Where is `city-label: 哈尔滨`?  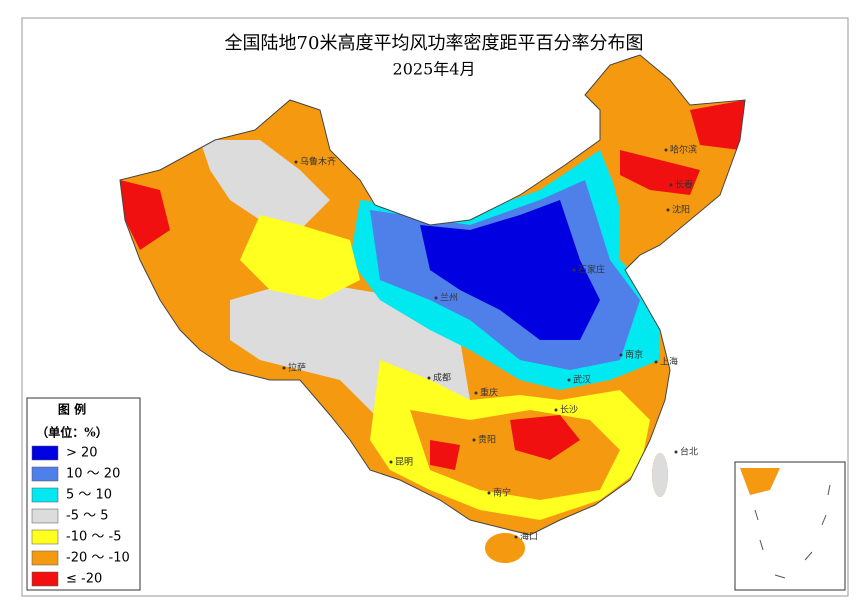 city-label: 哈尔滨 is located at coordinates (683, 150).